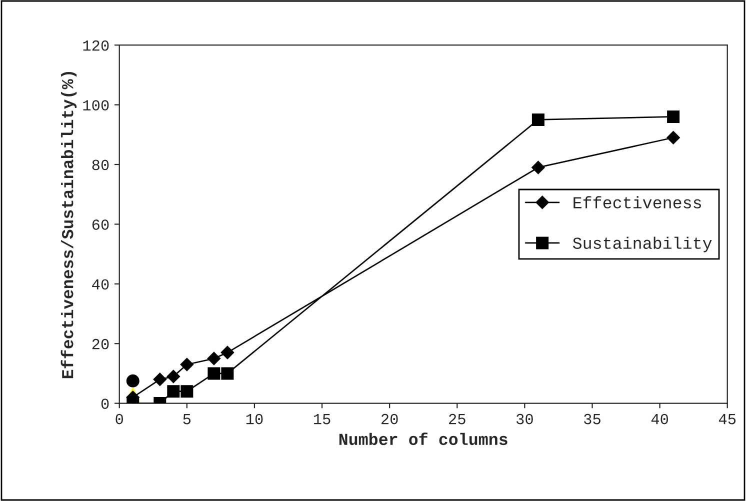 The width and height of the screenshot is (746, 501). I want to click on legend-label: Effectiveness, so click(637, 202).